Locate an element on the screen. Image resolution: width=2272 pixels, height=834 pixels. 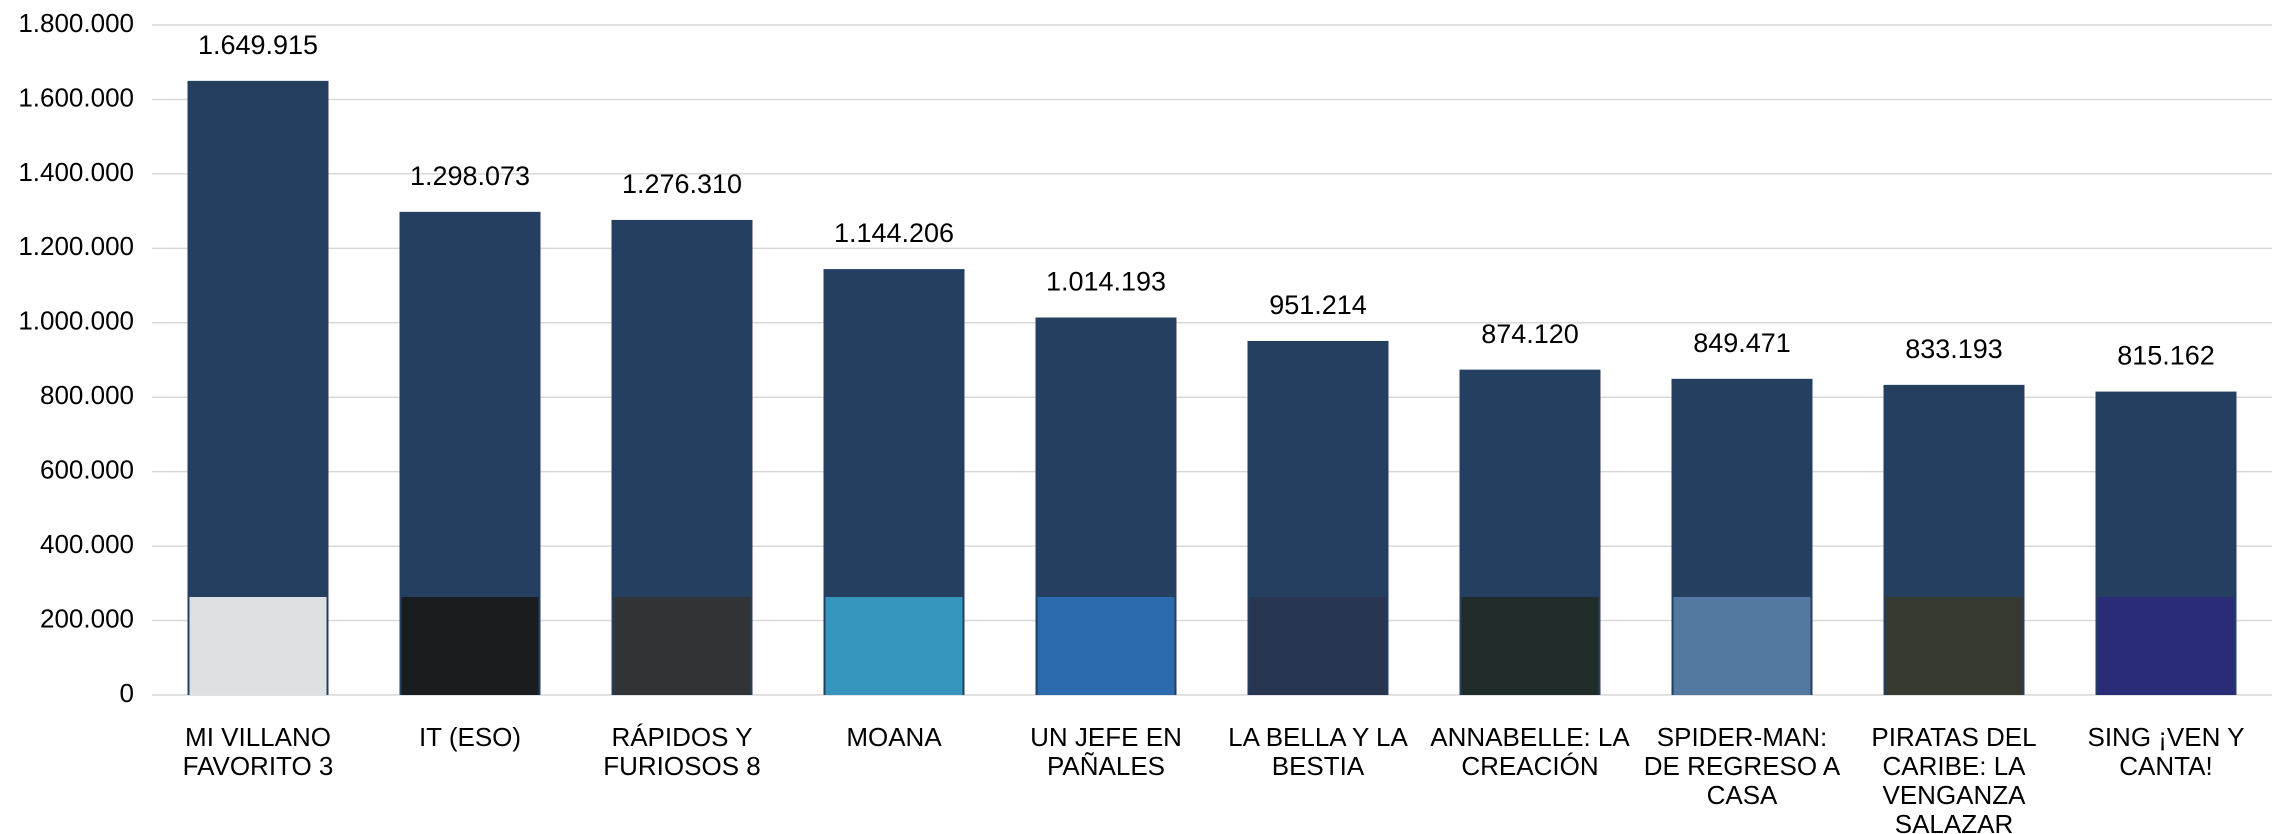
x-tick-label: RÁPIDOS Y FURIOSOS 8 is located at coordinates (682, 751).